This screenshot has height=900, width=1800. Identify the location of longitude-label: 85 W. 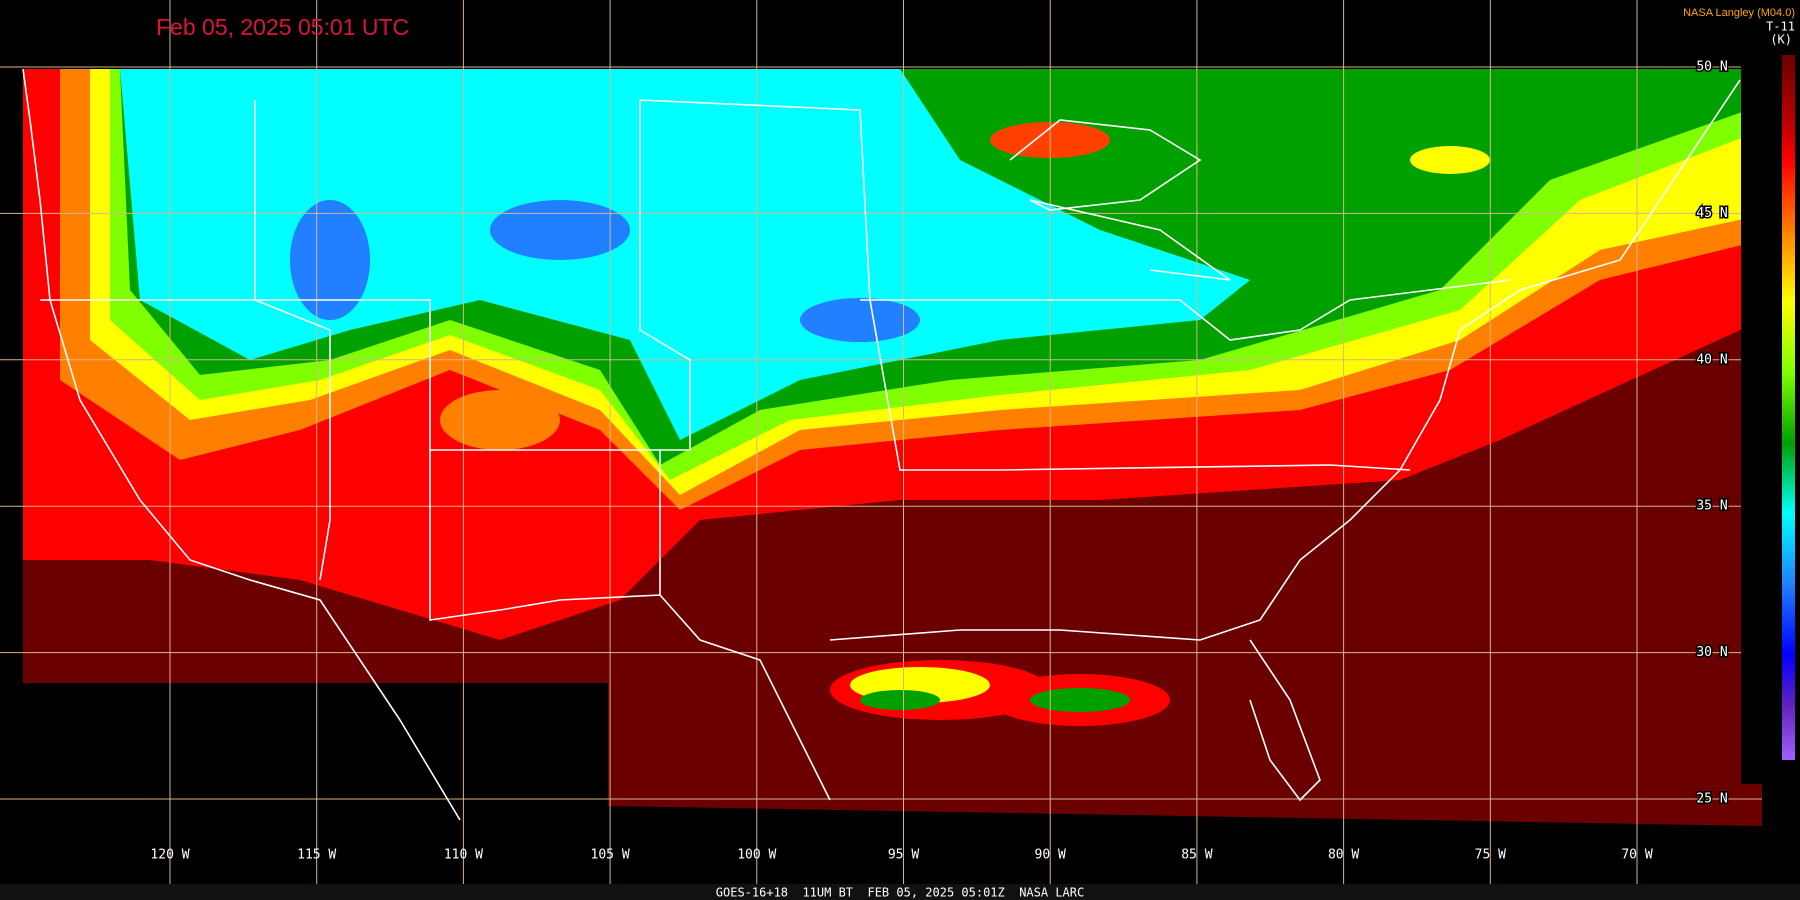
(1196, 855).